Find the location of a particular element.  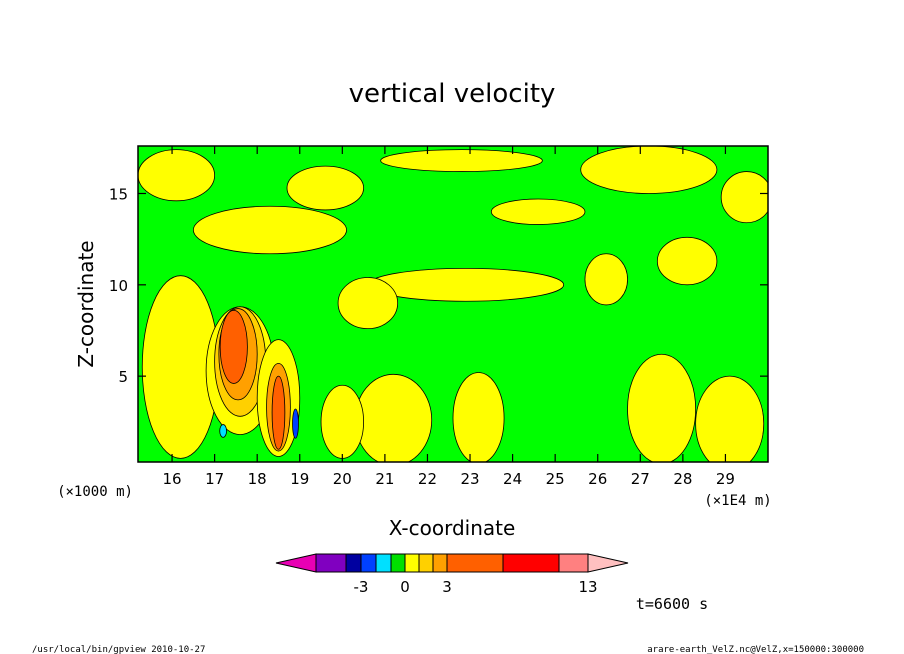

colorbar is located at coordinates (452, 563).